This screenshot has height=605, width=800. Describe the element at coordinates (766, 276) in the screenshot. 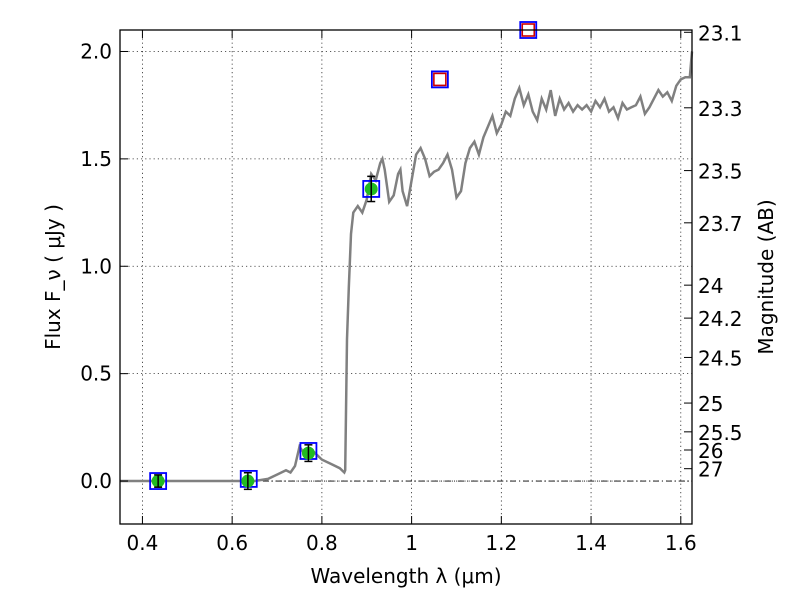

I see `y2-axis-title: Magnitude (AB)` at that location.